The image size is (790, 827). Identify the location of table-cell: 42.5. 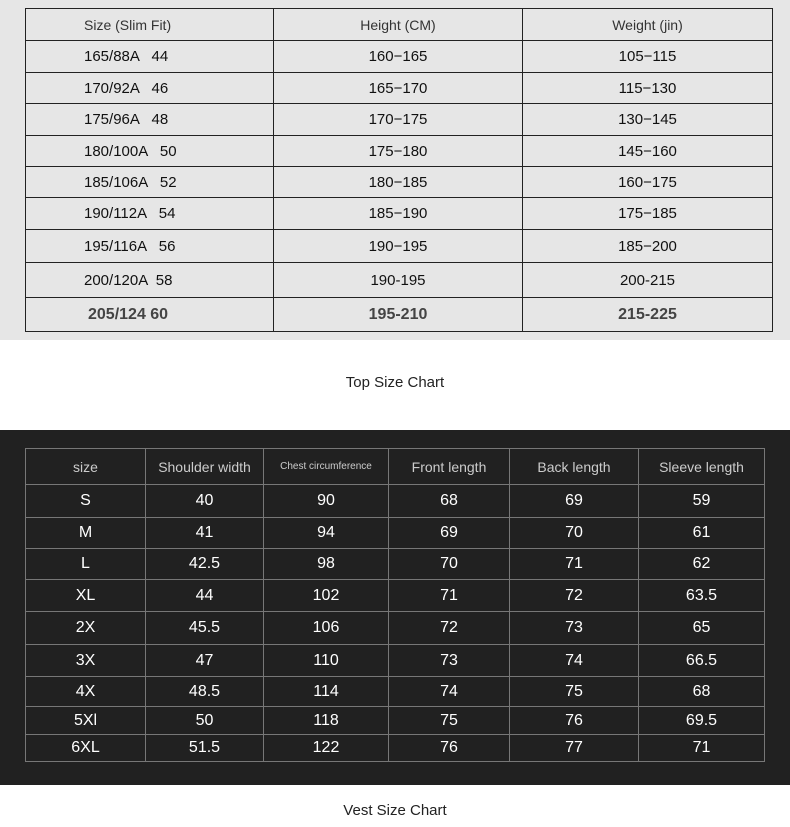
(204, 564).